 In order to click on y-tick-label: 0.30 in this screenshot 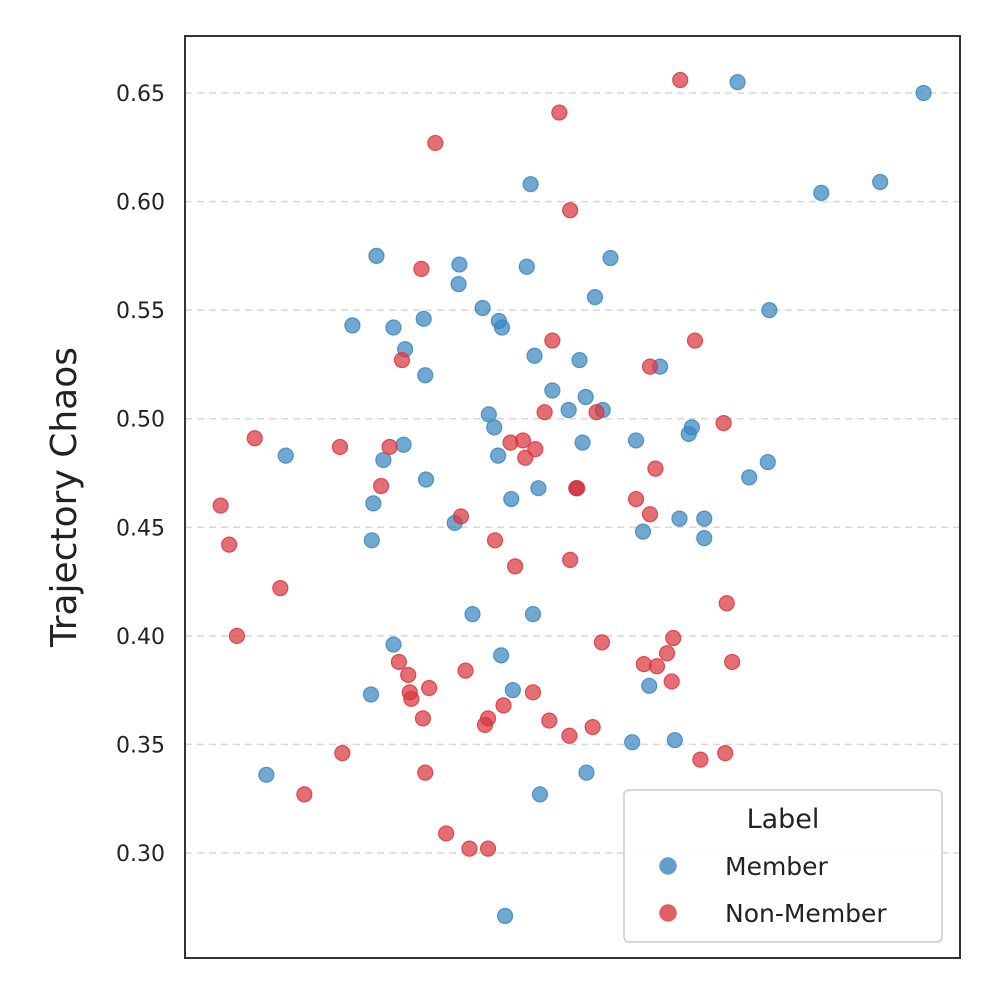, I will do `click(140, 854)`.